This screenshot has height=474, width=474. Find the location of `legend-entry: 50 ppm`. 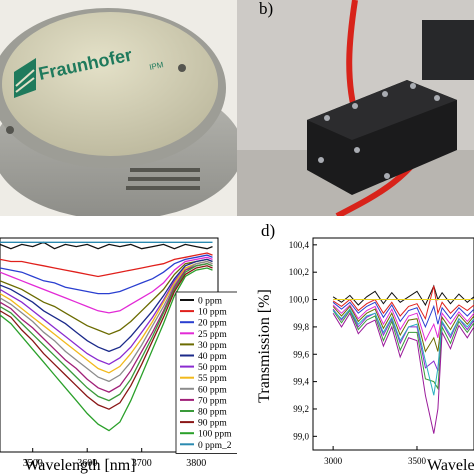

legend-entry: 50 ppm is located at coordinates (212, 368).